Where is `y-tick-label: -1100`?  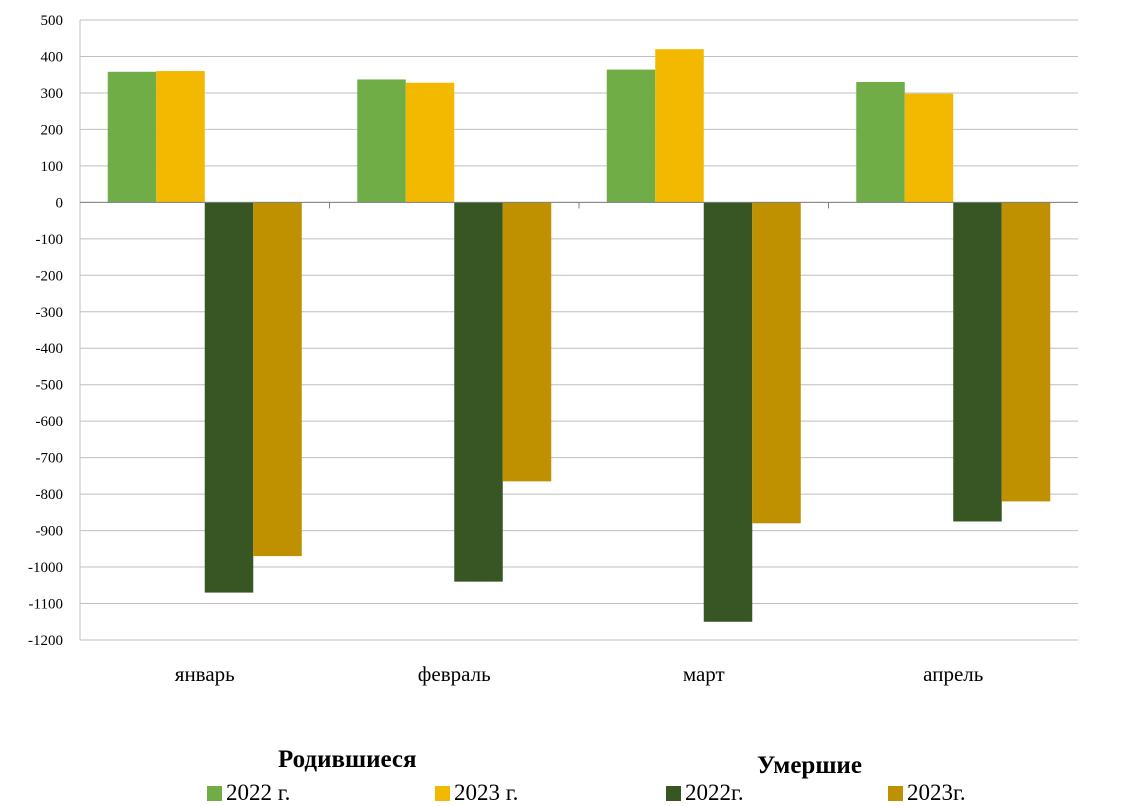 y-tick-label: -1100 is located at coordinates (46, 605).